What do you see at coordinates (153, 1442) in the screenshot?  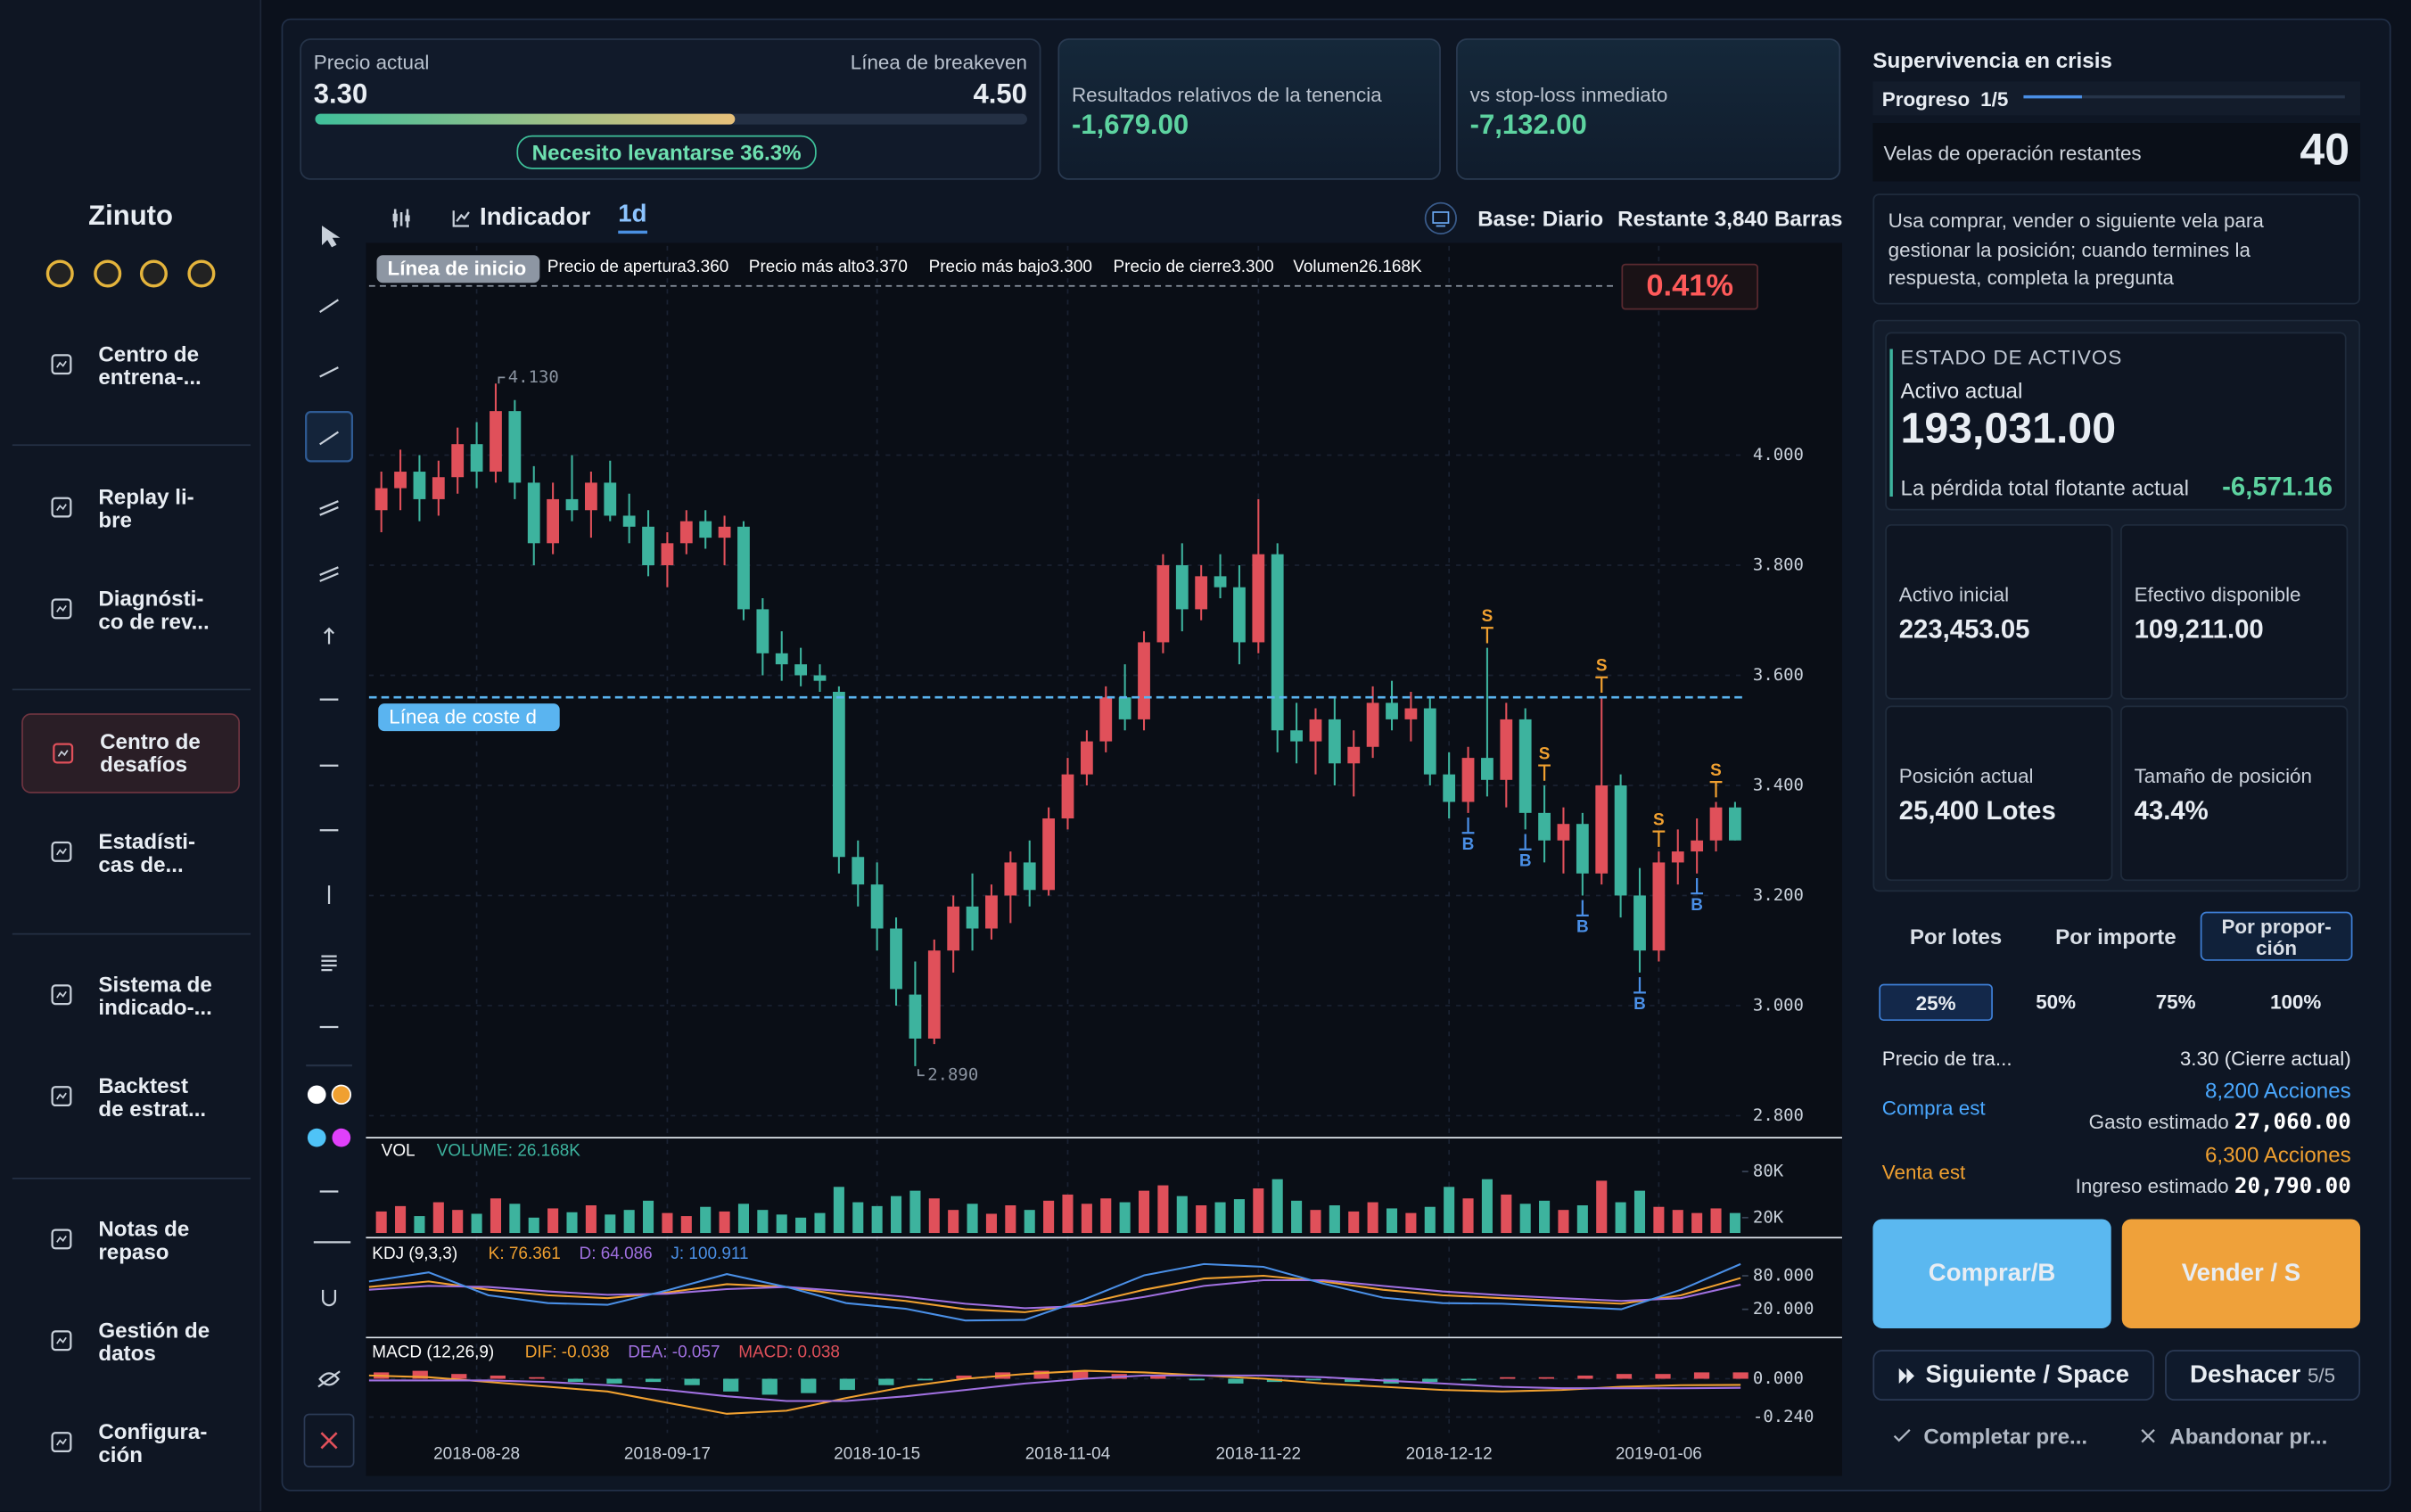 I see `nav-label: Configura- ción` at bounding box center [153, 1442].